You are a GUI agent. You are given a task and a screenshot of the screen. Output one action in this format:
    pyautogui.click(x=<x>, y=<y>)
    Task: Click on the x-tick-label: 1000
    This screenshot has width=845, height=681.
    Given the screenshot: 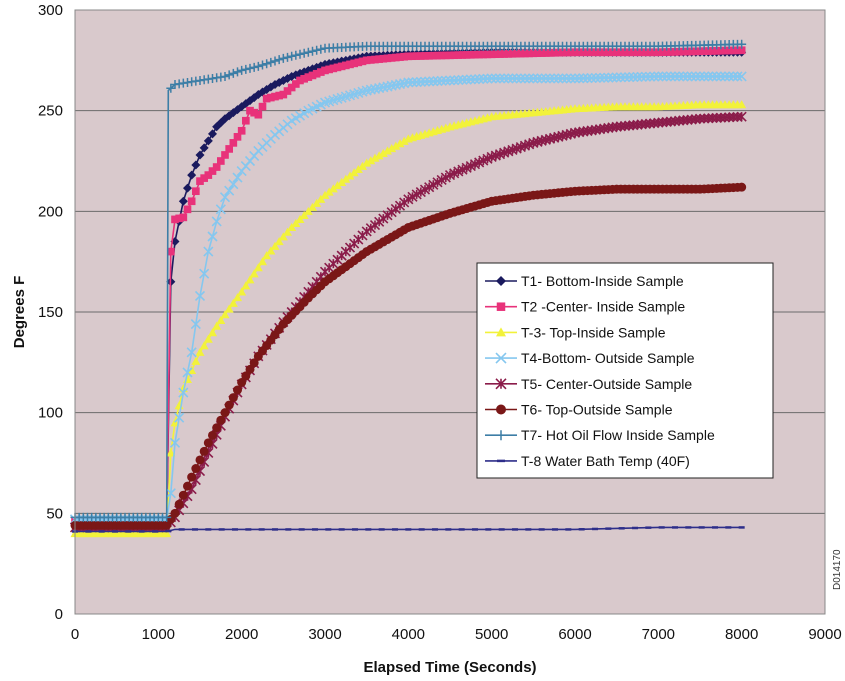 What is the action you would take?
    pyautogui.click(x=158, y=634)
    